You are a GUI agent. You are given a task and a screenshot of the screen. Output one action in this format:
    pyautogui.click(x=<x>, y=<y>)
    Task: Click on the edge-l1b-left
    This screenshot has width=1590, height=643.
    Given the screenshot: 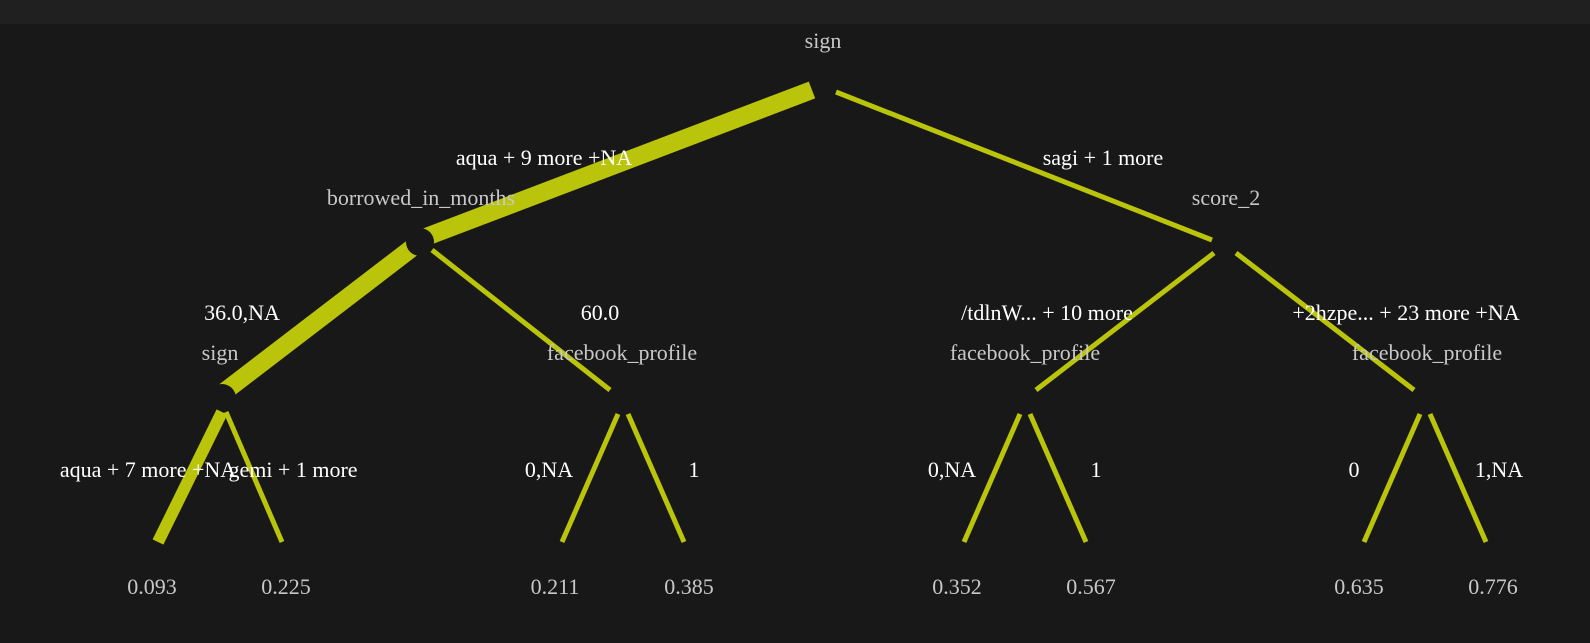 What is the action you would take?
    pyautogui.click(x=1125, y=321)
    